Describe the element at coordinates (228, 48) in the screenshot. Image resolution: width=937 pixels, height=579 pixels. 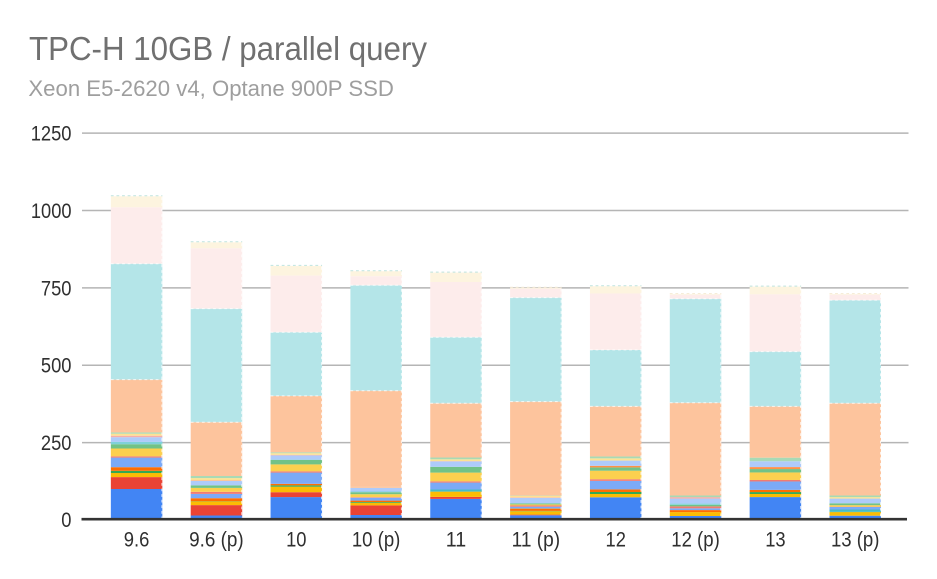
I see `svg-text: TPC-H 10GB / parallel query` at that location.